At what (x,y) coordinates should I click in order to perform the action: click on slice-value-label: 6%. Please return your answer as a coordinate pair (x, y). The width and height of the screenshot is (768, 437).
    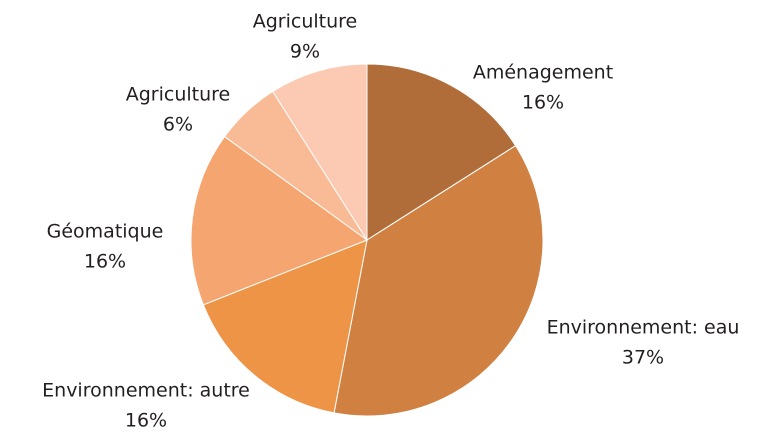
    Looking at the image, I should click on (178, 125).